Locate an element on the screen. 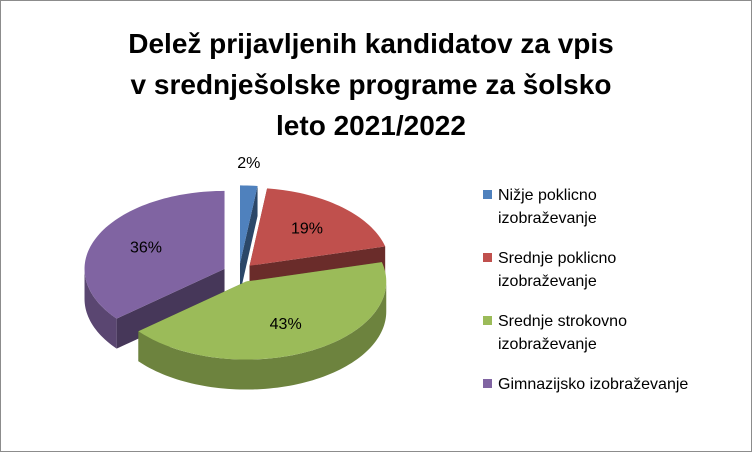 The width and height of the screenshot is (752, 452). title-line: leto 2021/2022 is located at coordinates (371, 125).